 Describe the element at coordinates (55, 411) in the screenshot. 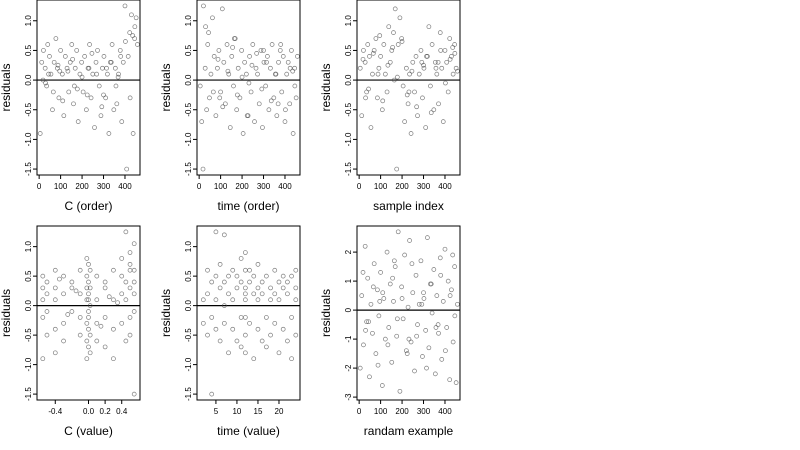

I see `x-tick-label: -0.4` at that location.